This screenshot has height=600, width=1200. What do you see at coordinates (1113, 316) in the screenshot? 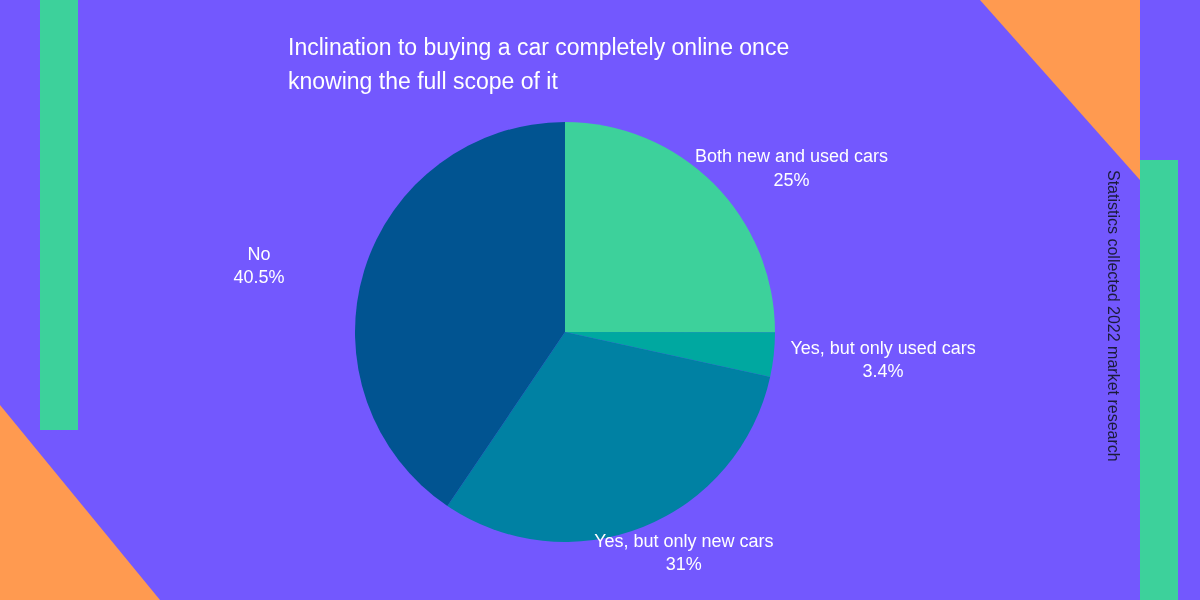
I see `text: Statistics collected 2022 market research` at bounding box center [1113, 316].